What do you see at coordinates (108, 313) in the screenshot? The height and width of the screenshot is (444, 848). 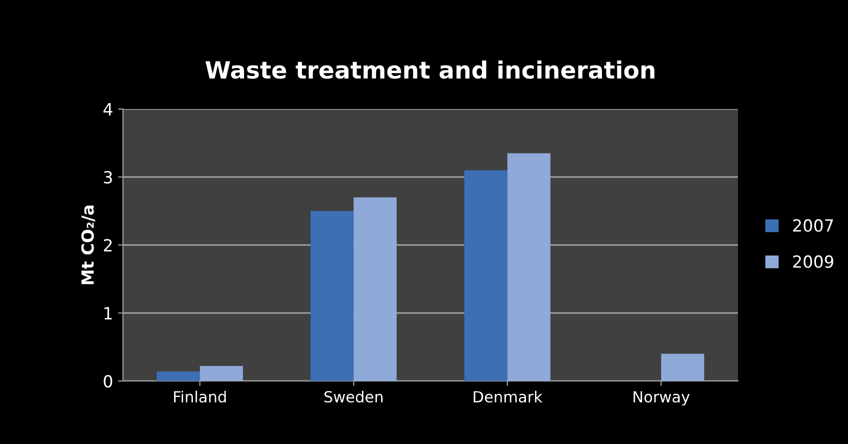 I see `y-tick-label: 1` at bounding box center [108, 313].